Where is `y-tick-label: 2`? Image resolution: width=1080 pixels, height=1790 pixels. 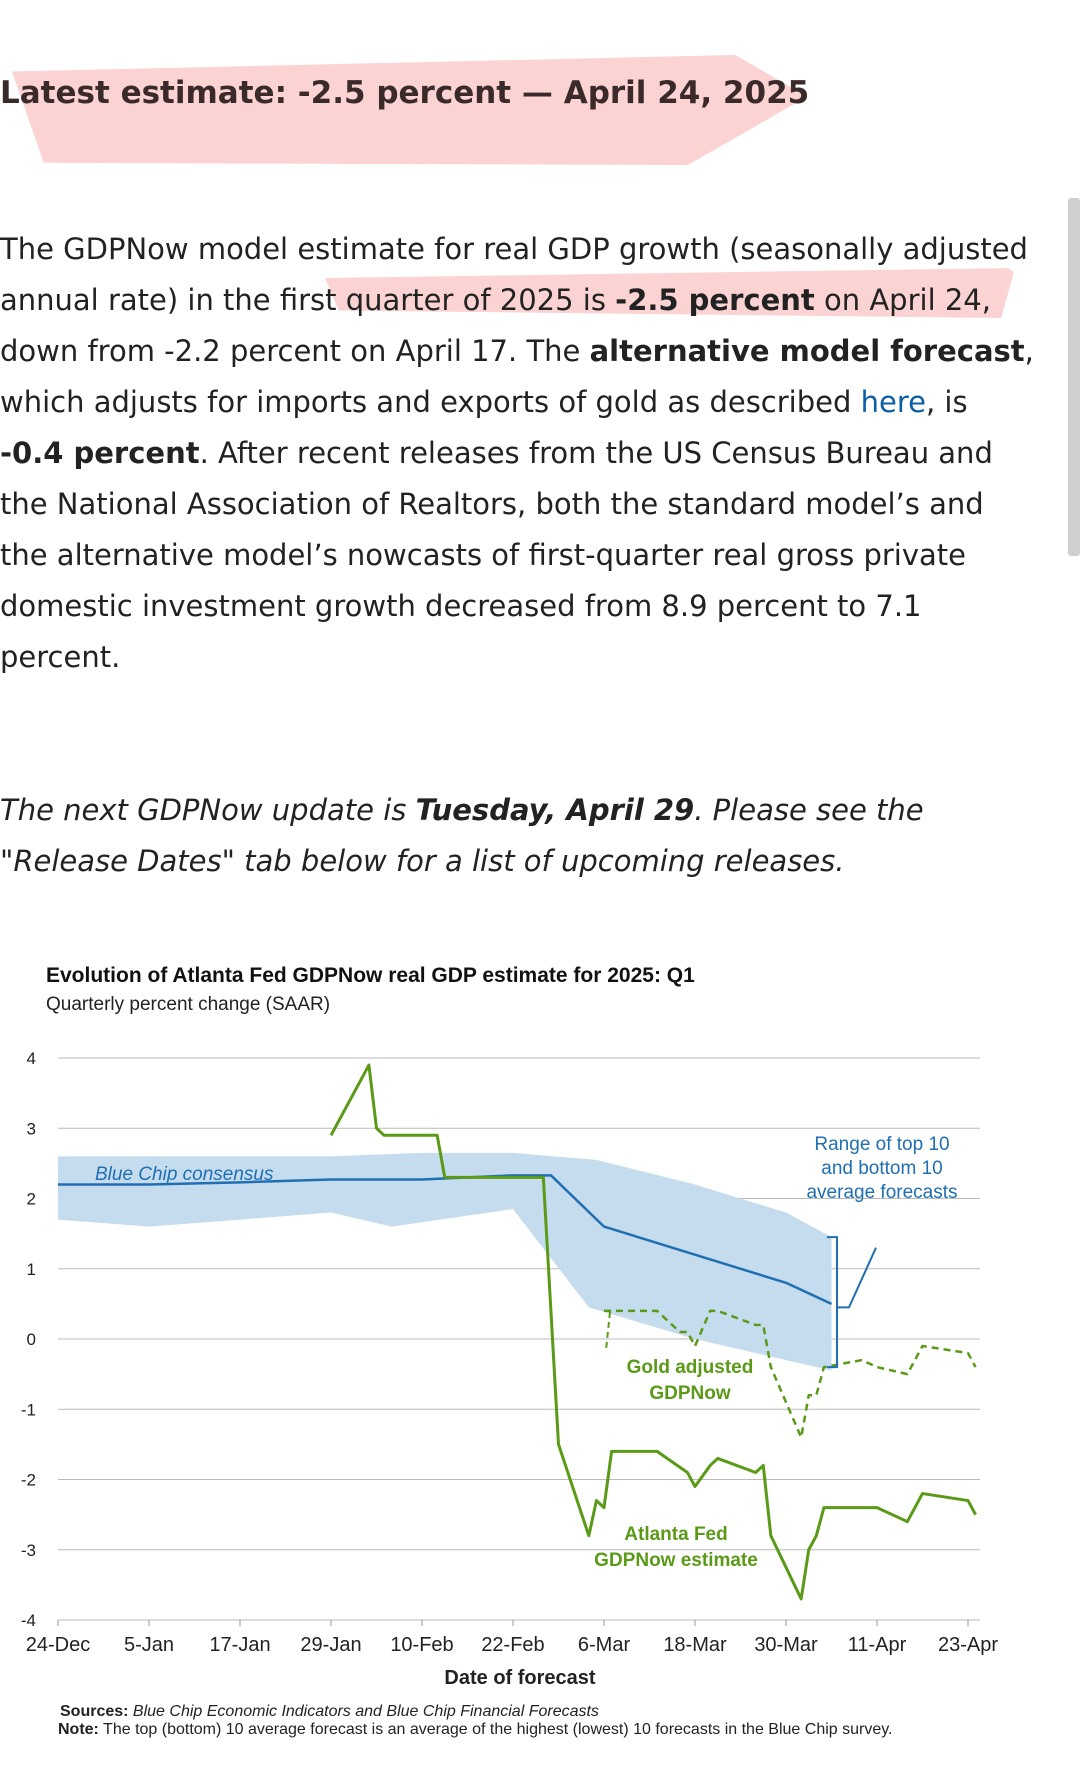 y-tick-label: 2 is located at coordinates (31, 1199).